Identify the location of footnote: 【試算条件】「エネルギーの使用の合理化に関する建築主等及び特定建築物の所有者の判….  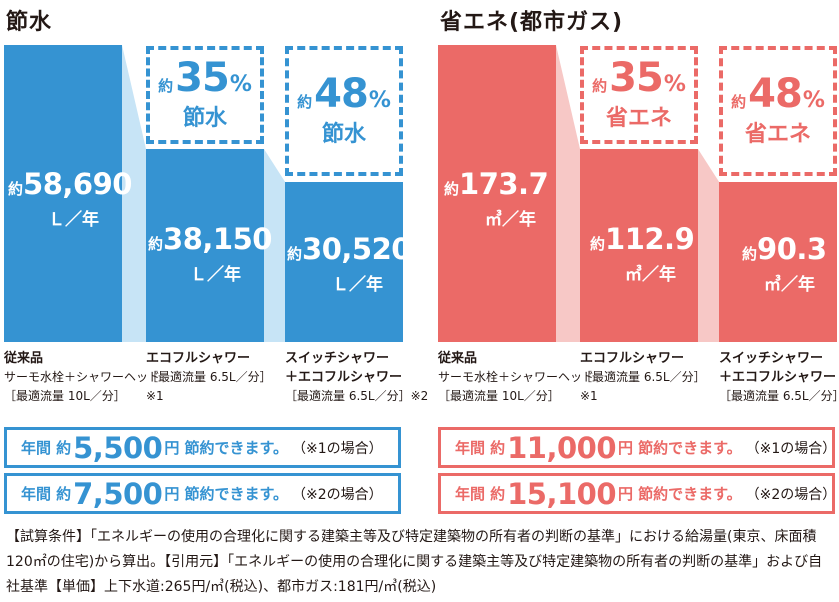
(414, 562).